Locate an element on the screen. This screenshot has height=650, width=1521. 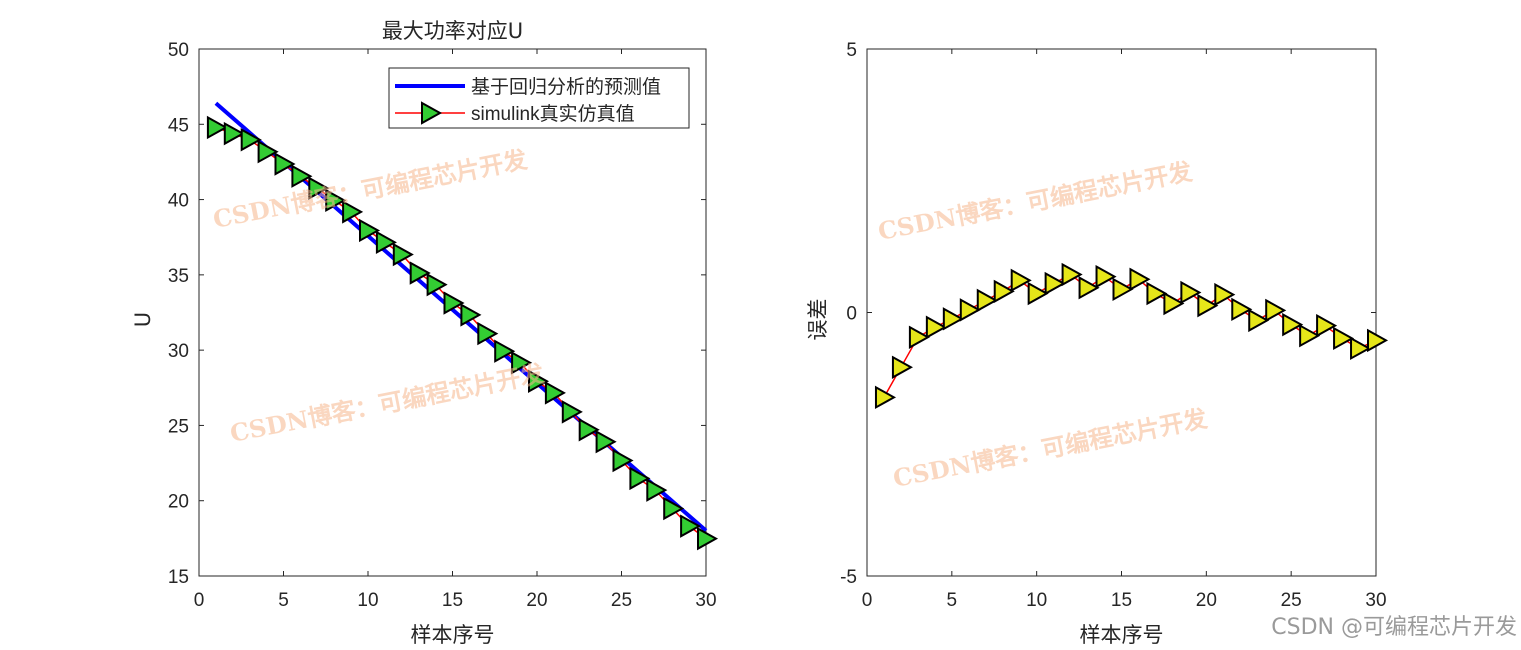
y-tick-label: 25 is located at coordinates (178, 426).